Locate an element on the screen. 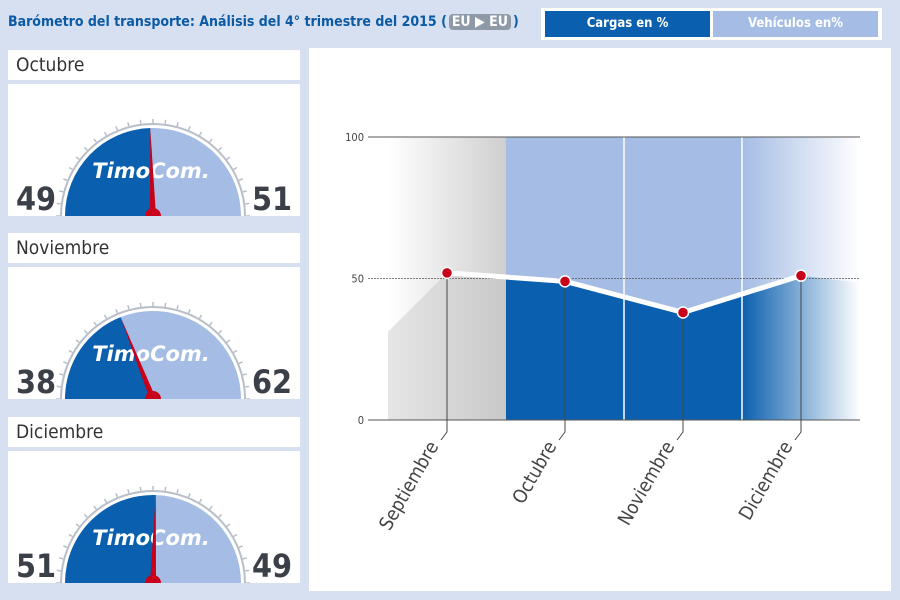 Image resolution: width=900 pixels, height=600 pixels. vehiculos-value: 62 is located at coordinates (271, 382).